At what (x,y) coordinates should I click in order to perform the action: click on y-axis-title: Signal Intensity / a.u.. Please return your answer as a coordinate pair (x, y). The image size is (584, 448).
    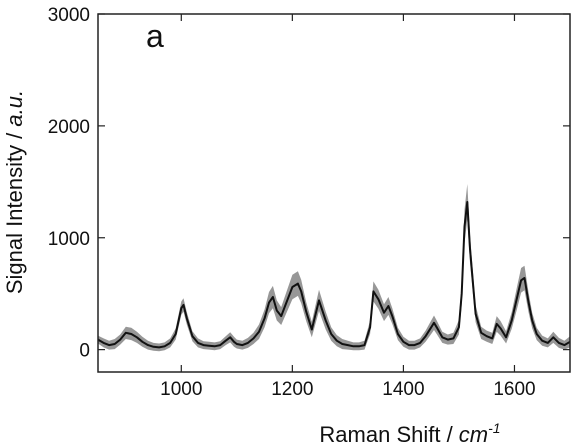
    Looking at the image, I should click on (14, 192).